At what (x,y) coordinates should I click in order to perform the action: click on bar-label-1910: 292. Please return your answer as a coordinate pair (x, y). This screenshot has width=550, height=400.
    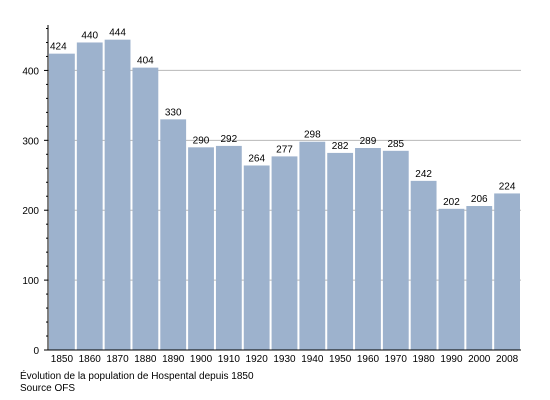
    Looking at the image, I should click on (229, 139).